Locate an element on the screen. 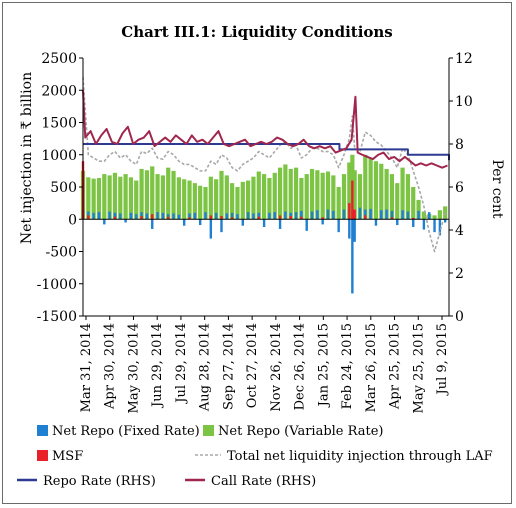 This screenshot has width=516, height=508. bar-net-repo-variable-rate--59 is located at coordinates (392, 197).